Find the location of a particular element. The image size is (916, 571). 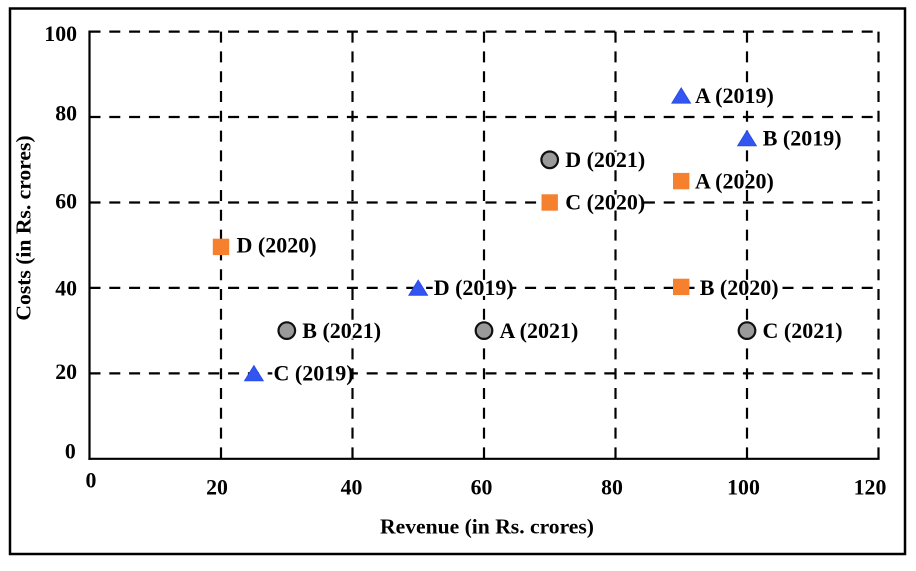

svg-text: Costs (in Rs. crores) is located at coordinates (24, 227).